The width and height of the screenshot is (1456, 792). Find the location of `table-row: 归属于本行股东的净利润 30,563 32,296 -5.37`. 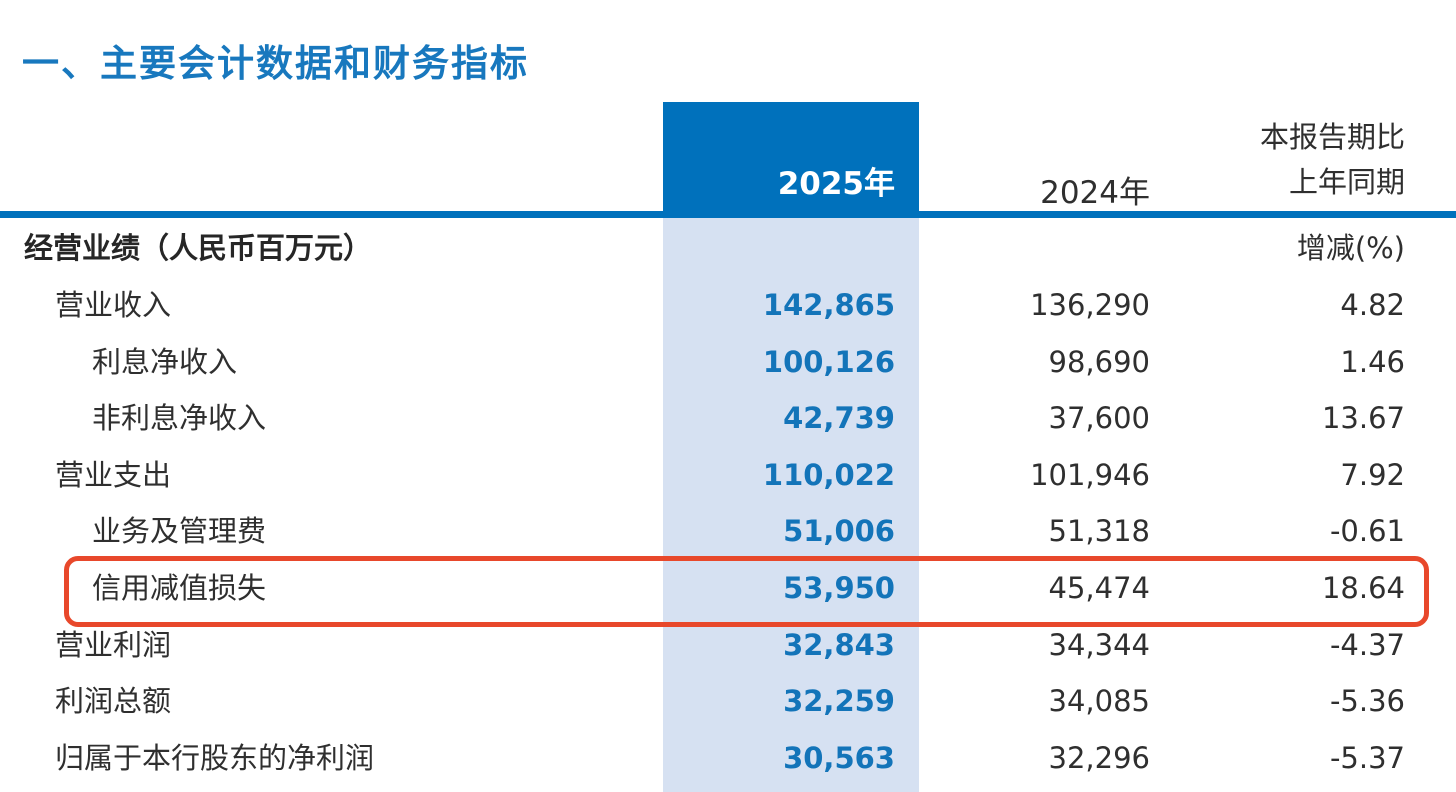

table-row: 归属于本行股东的净利润 30,563 32,296 -5.37 is located at coordinates (728, 758).